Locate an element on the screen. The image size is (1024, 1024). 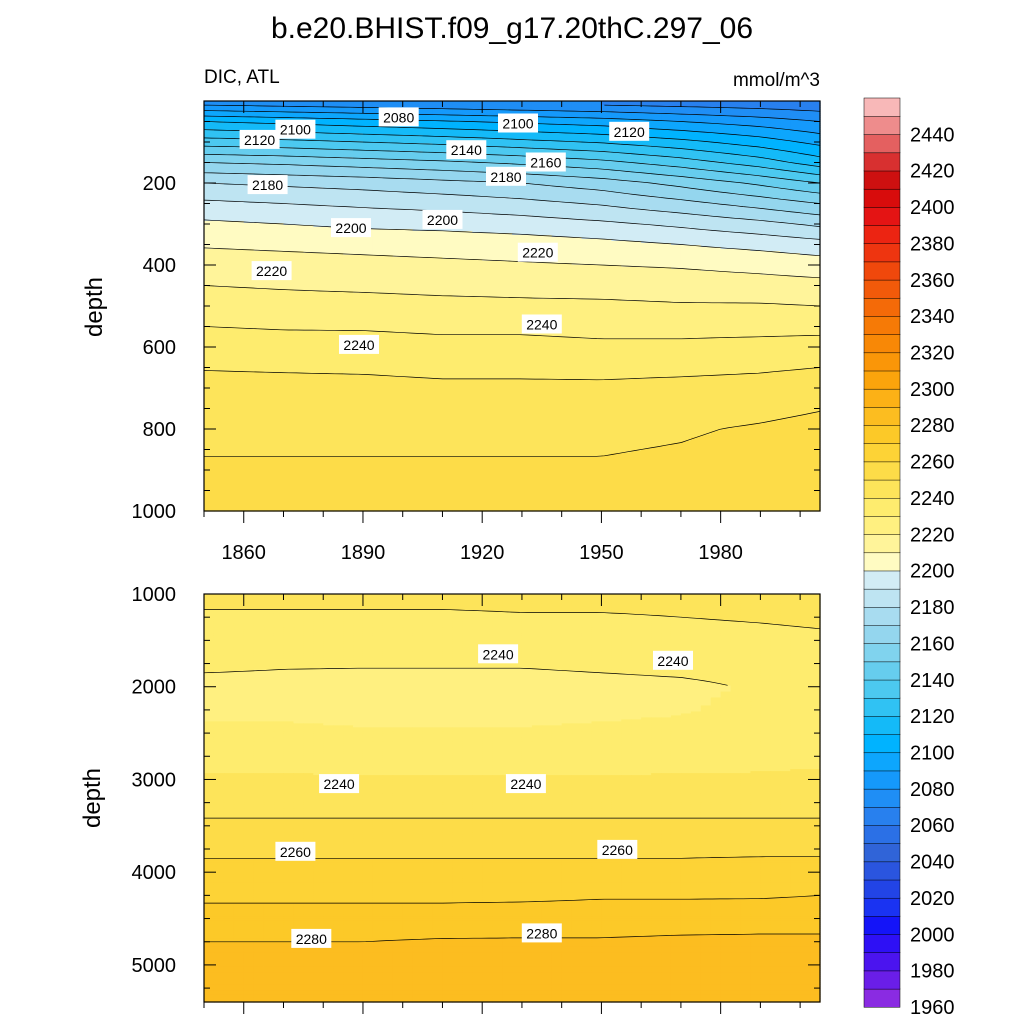
subtitle-right: mmol/m^3 is located at coordinates (776, 80).